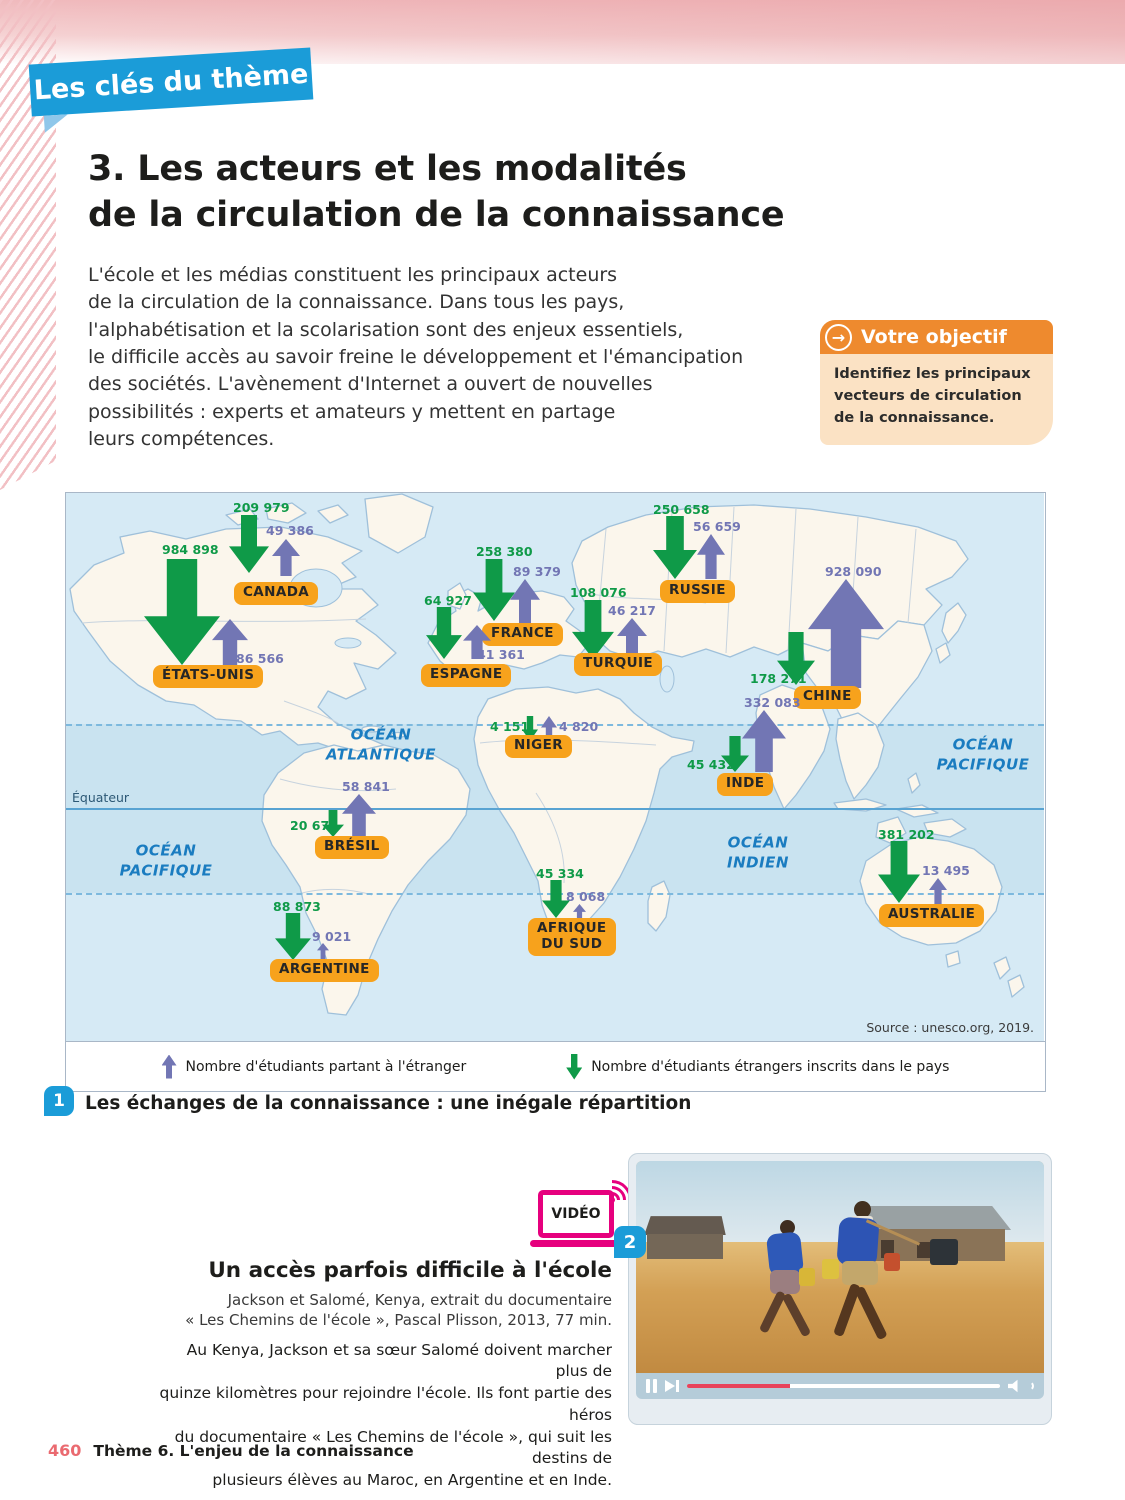 The width and height of the screenshot is (1125, 1500). I want to click on count-outgoing: 49 386, so click(290, 530).